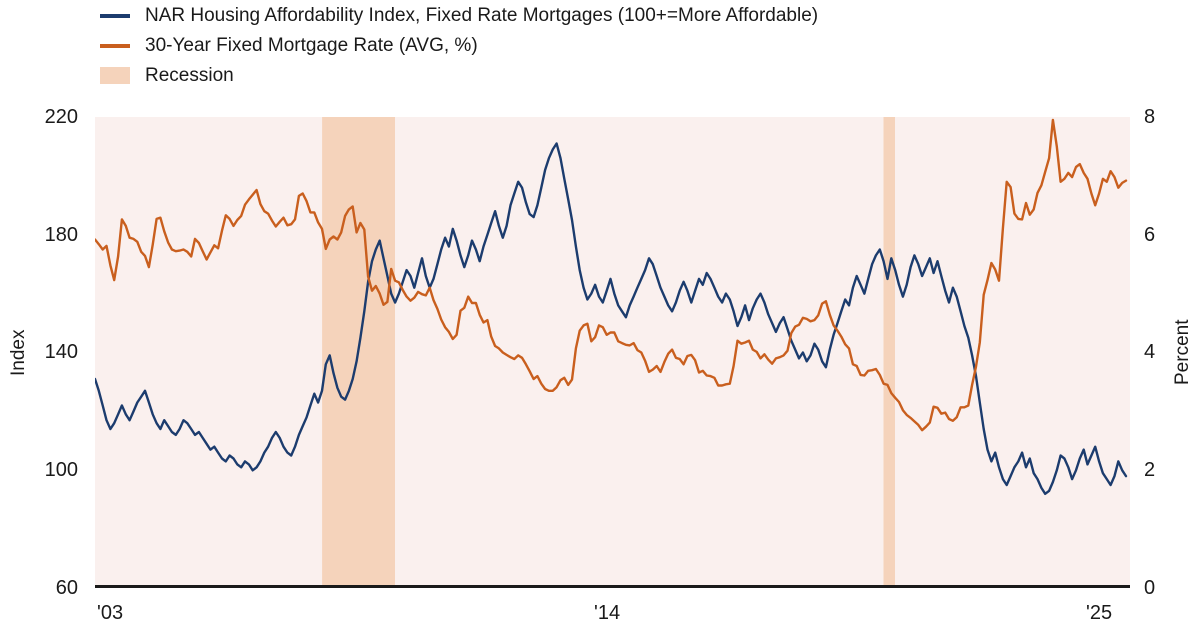 This screenshot has width=1200, height=637. Describe the element at coordinates (889, 352) in the screenshot. I see `recession-band` at that location.